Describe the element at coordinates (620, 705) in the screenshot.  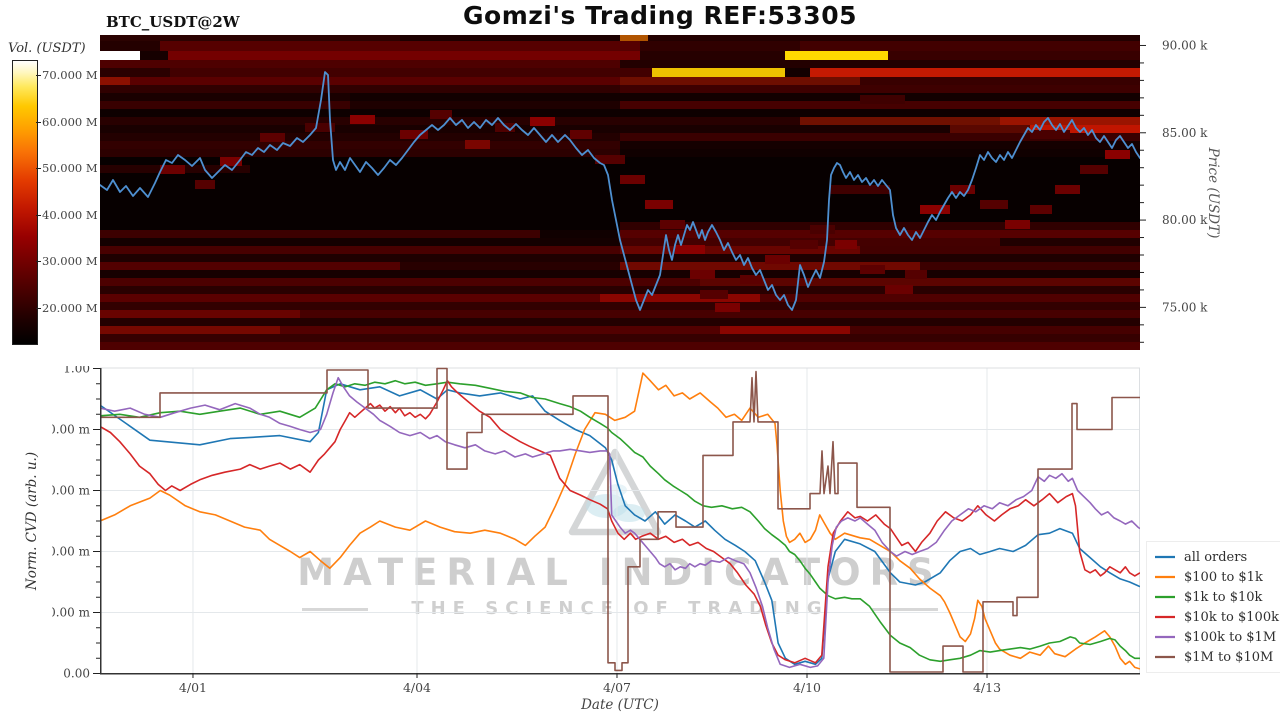
I see `cvd-x-axis-title: Date (UTC)` at that location.